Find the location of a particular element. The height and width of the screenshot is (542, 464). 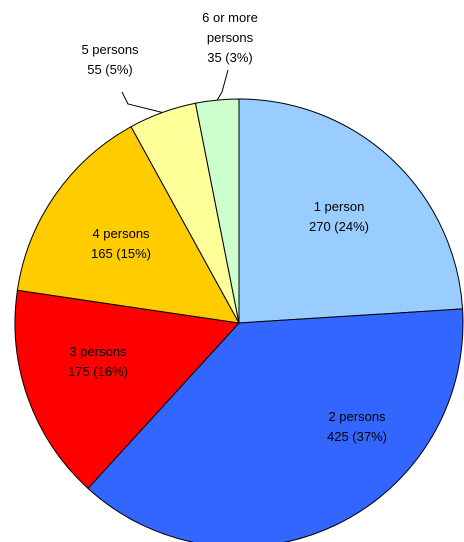

category-label: 2 persons is located at coordinates (357, 416).